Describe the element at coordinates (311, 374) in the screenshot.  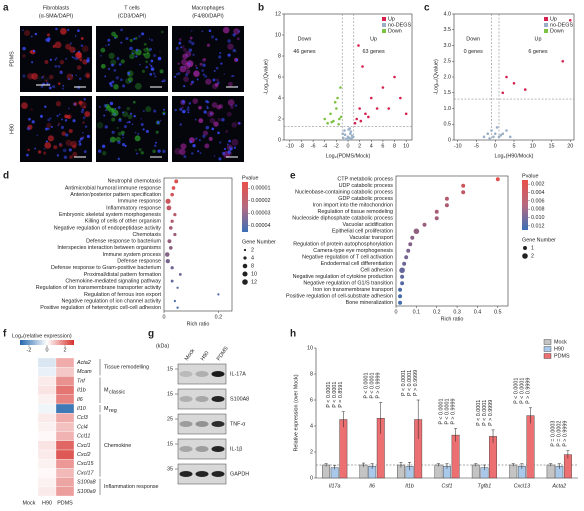
I see `y-tick-label: 8` at that location.